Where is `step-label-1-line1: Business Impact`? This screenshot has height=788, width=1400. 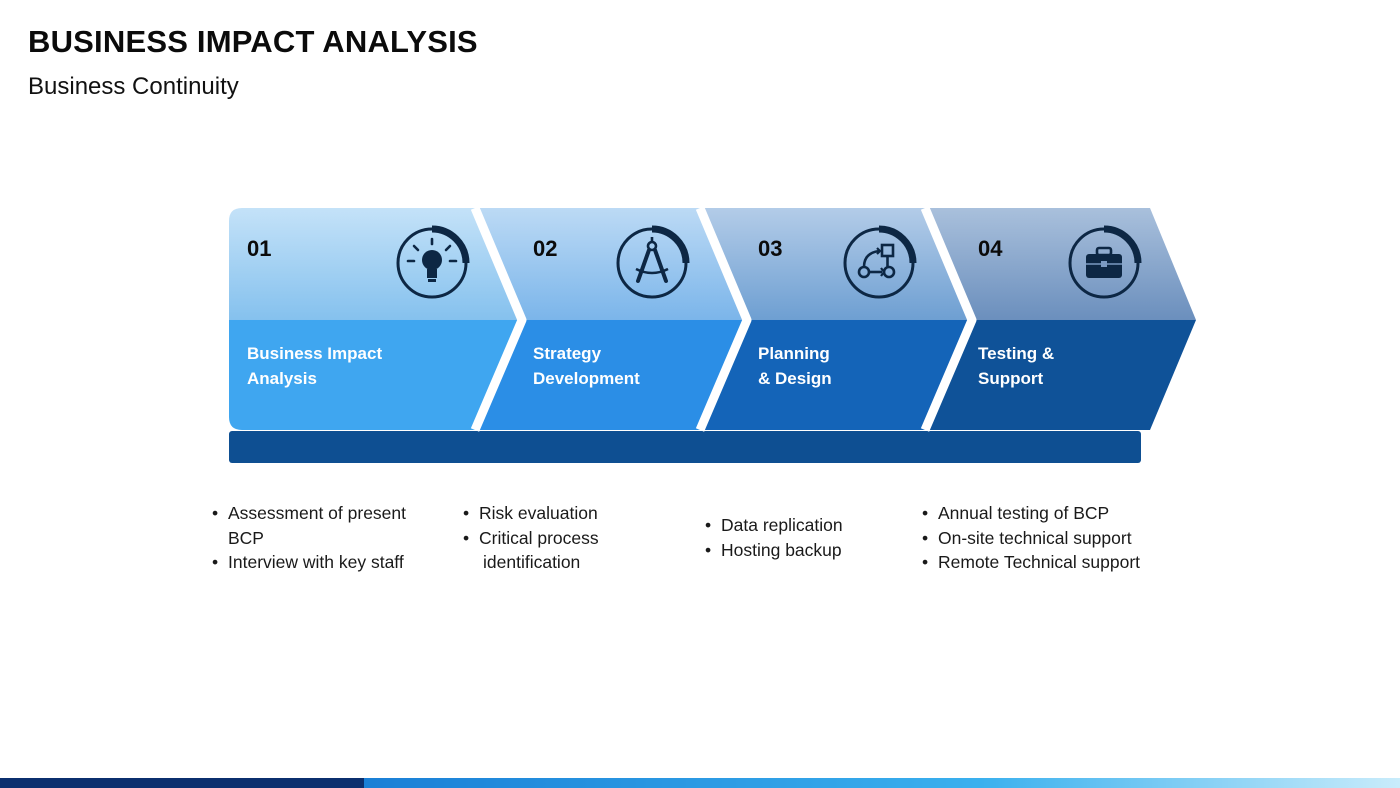
step-label-1-line1: Business Impact is located at coordinates (315, 353).